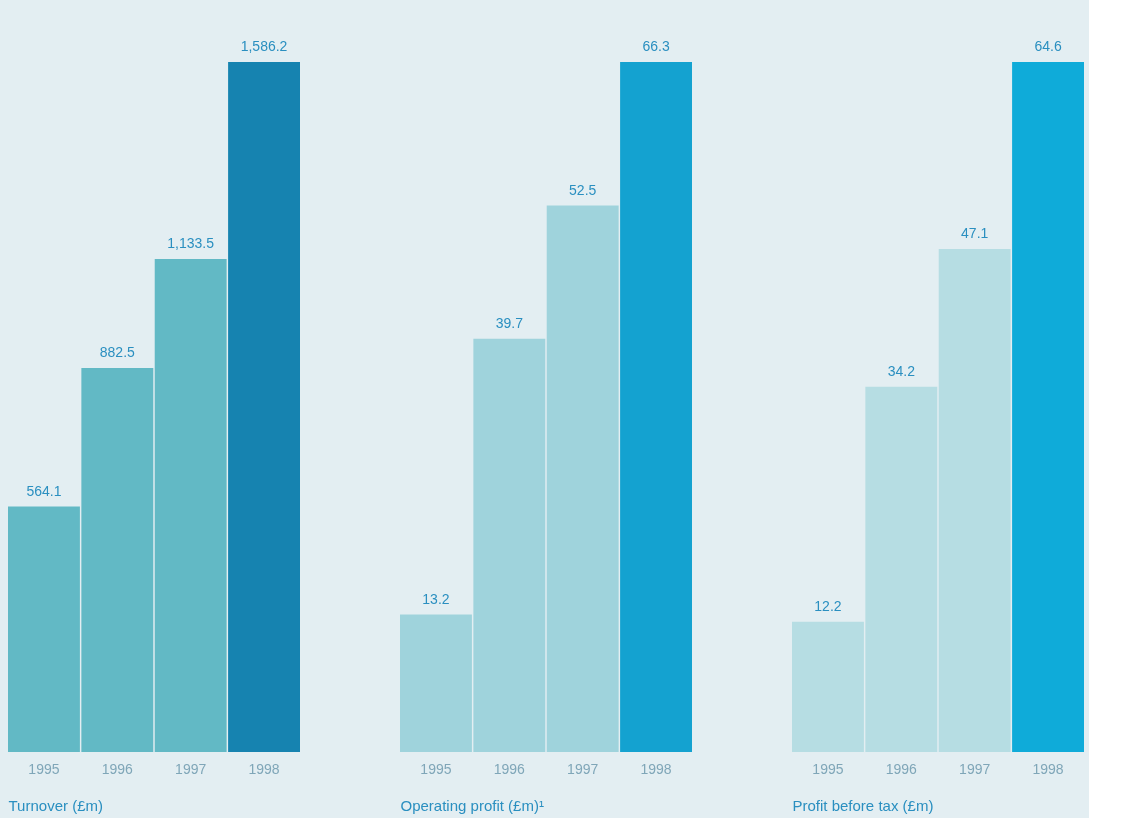 Image resolution: width=1141 pixels, height=832 pixels. What do you see at coordinates (863, 805) in the screenshot?
I see `x-axis-title: Profit before tax (£m)` at bounding box center [863, 805].